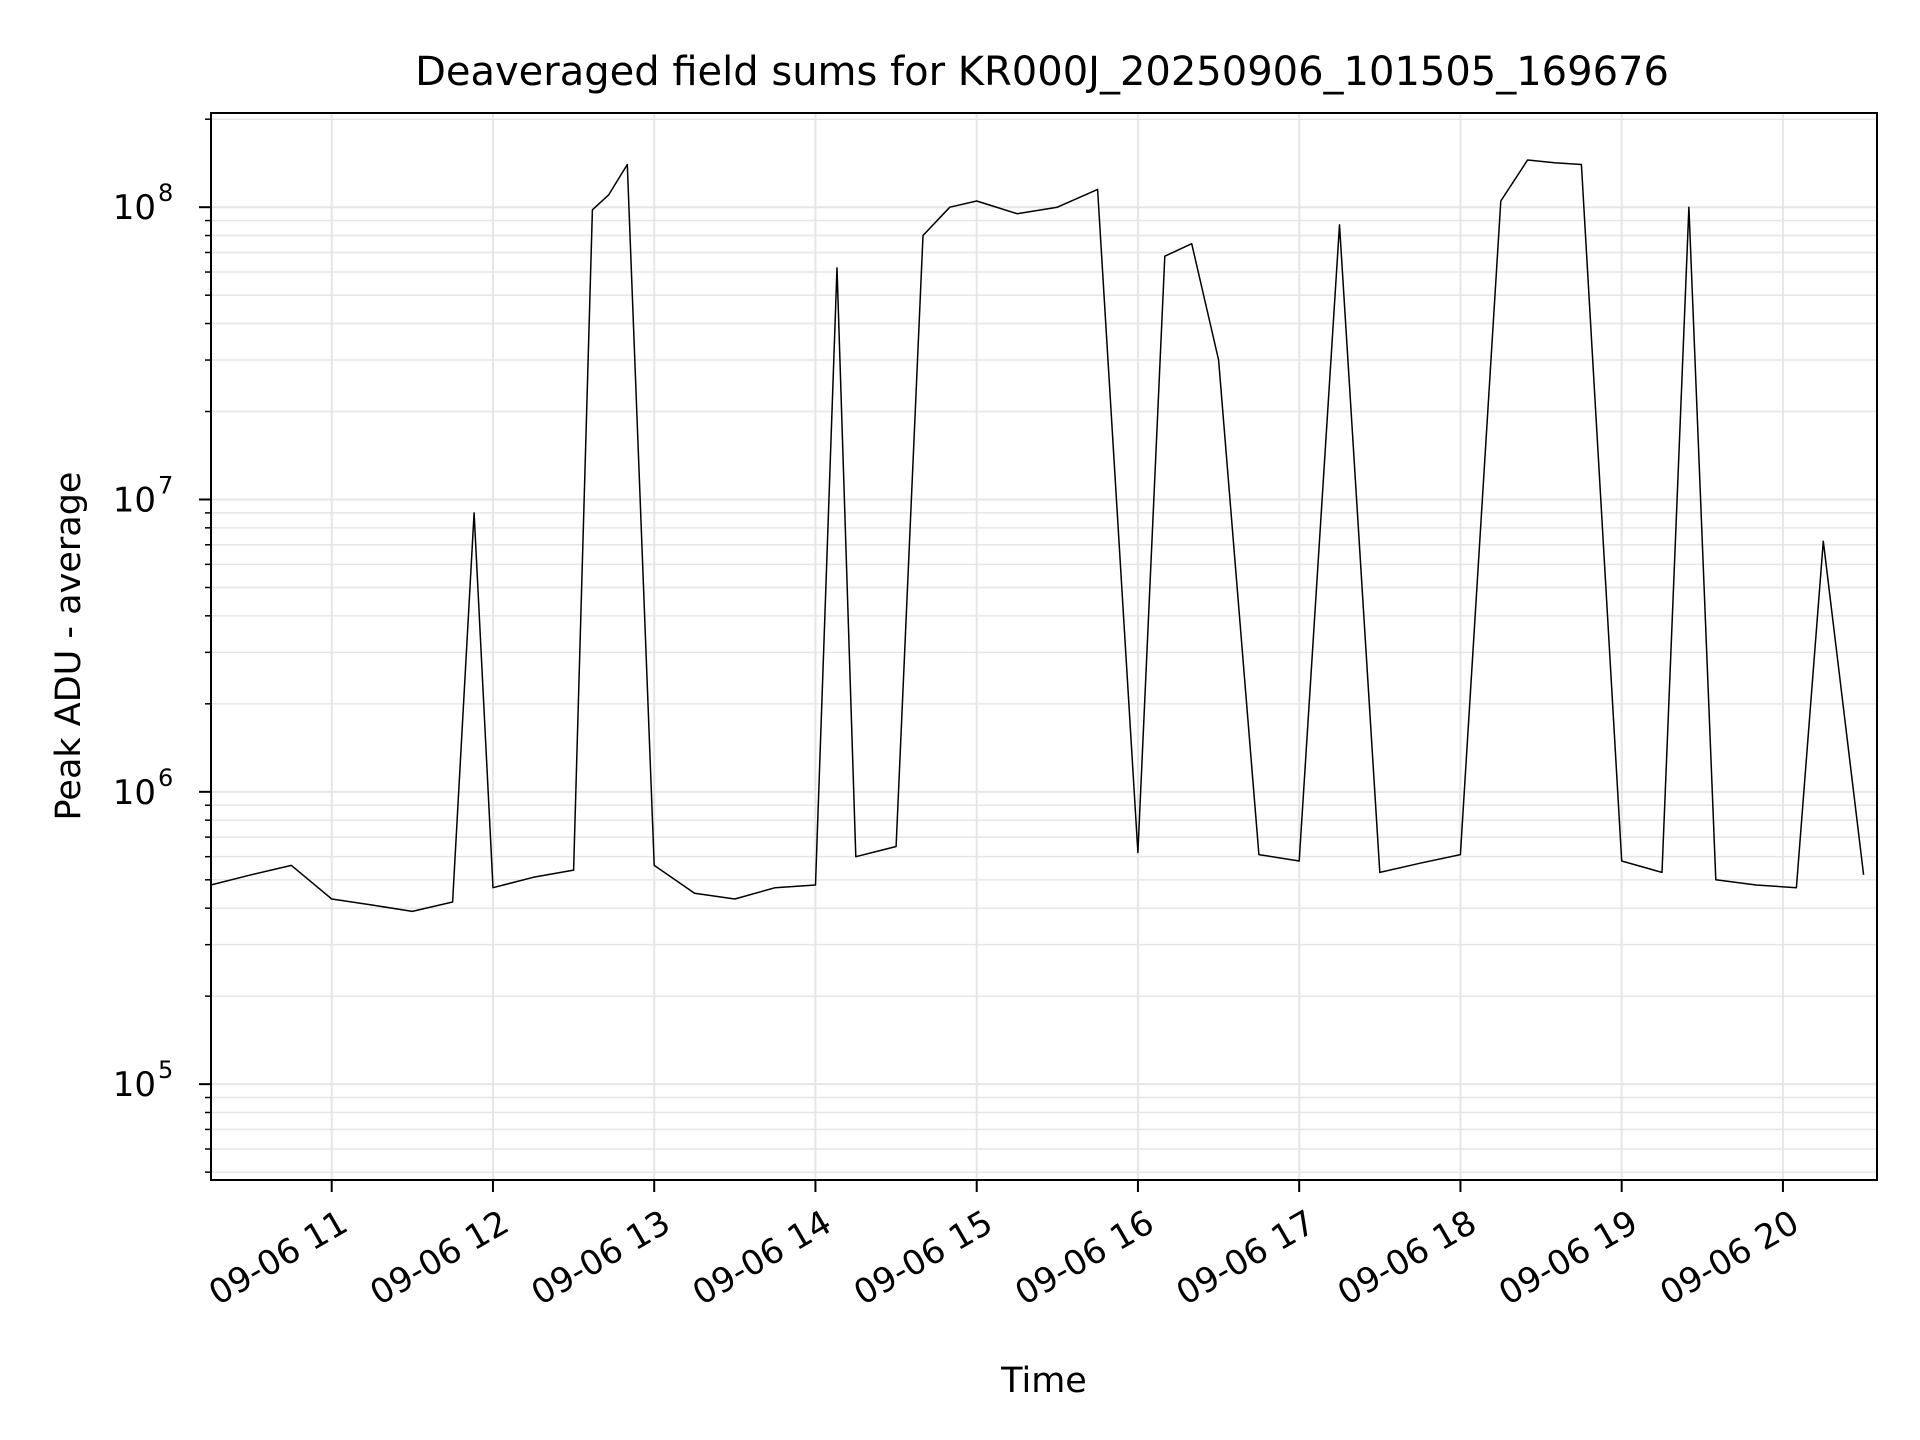 The width and height of the screenshot is (1920, 1440). Describe the element at coordinates (165, 486) in the screenshot. I see `y-tick-exponent: 7` at that location.